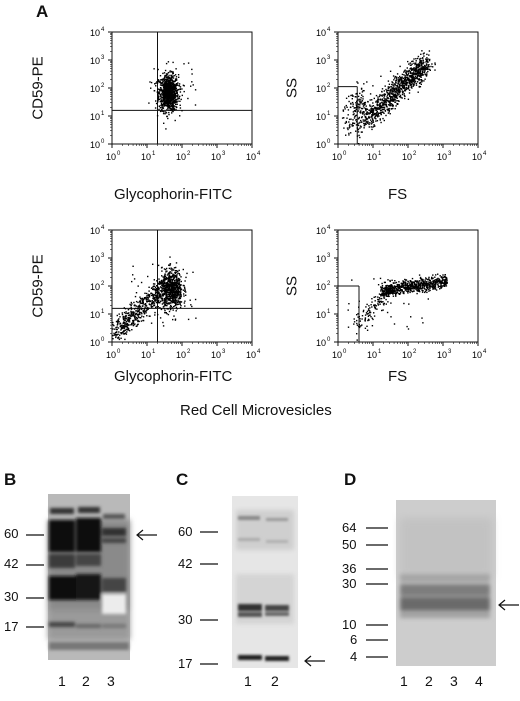  What do you see at coordinates (95, 61) in the screenshot?
I see `y-tick-label: 10` at bounding box center [95, 61].